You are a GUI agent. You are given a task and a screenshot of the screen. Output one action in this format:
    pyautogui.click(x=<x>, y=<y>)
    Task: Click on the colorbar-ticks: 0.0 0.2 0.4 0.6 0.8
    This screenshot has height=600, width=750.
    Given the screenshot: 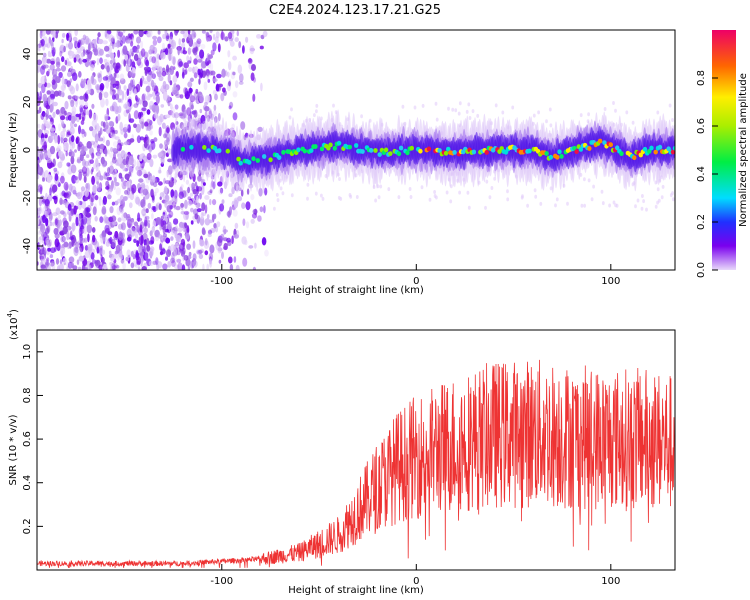 What is the action you would take?
    pyautogui.click(x=707, y=174)
    